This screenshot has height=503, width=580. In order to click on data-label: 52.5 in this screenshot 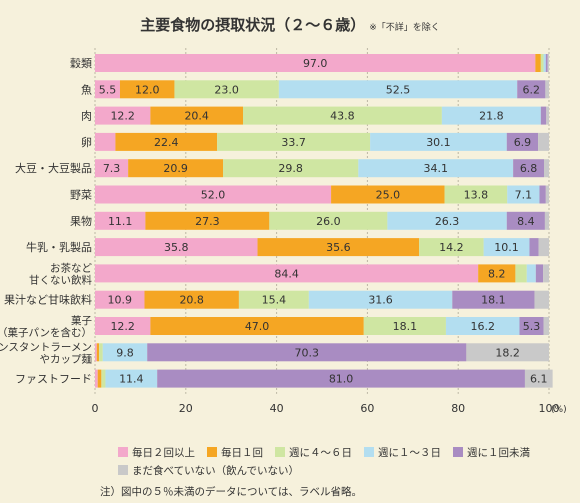, I will do `click(398, 89)`.